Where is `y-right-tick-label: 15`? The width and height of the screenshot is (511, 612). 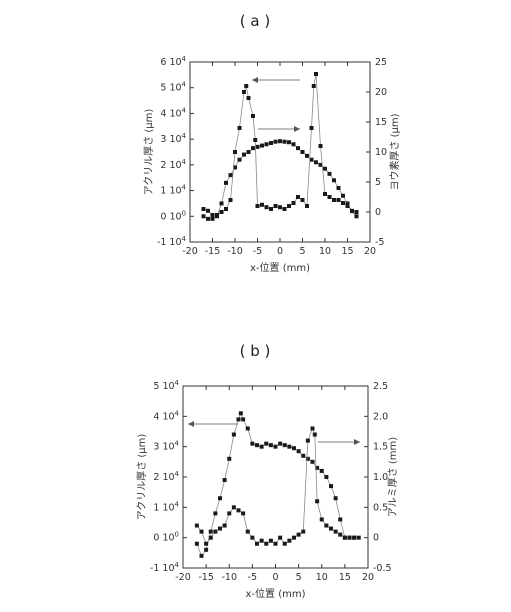
y-right-tick-label: 15 is located at coordinates (381, 122).